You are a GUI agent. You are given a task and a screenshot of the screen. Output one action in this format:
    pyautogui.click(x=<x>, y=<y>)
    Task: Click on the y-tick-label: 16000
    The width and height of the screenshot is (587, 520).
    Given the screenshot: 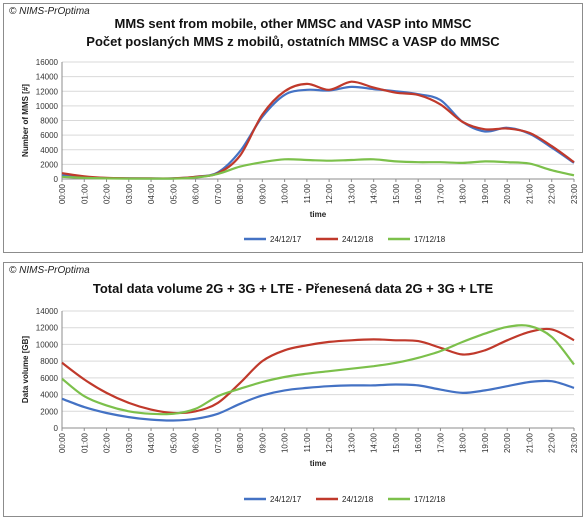 What is the action you would take?
    pyautogui.click(x=47, y=62)
    